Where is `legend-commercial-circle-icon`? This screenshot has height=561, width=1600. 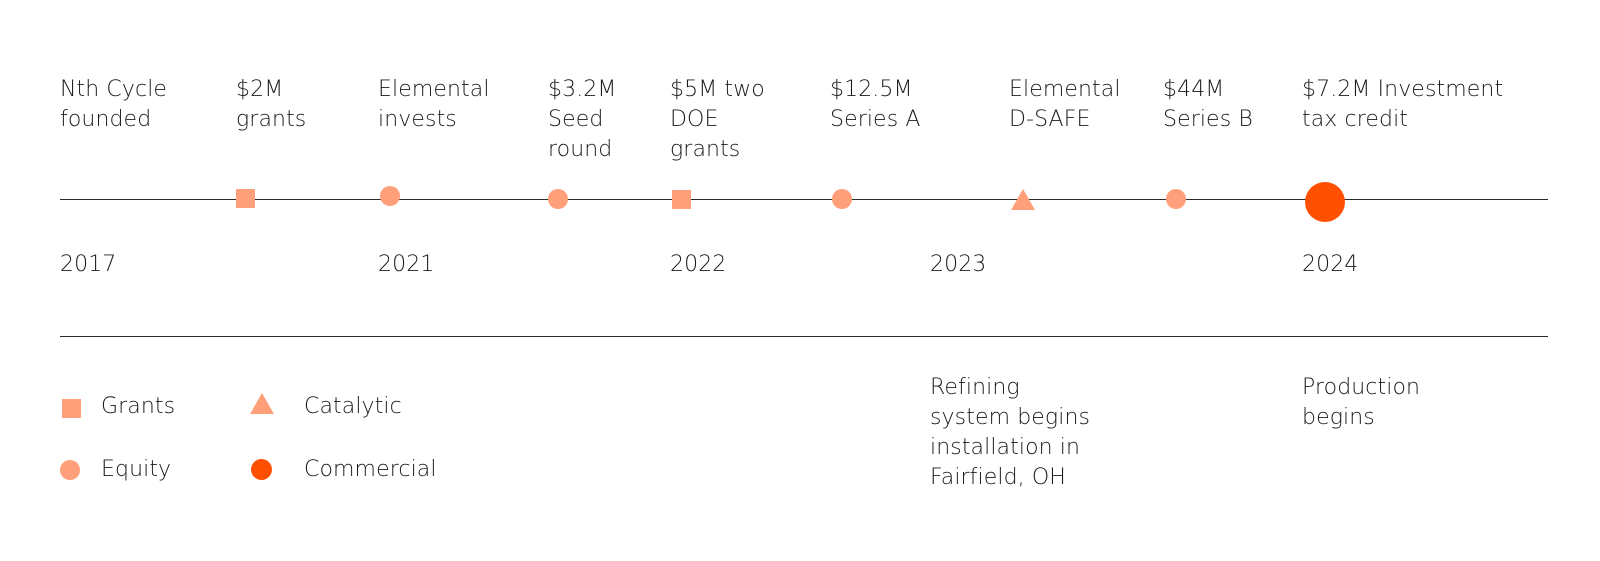 legend-commercial-circle-icon is located at coordinates (261, 469).